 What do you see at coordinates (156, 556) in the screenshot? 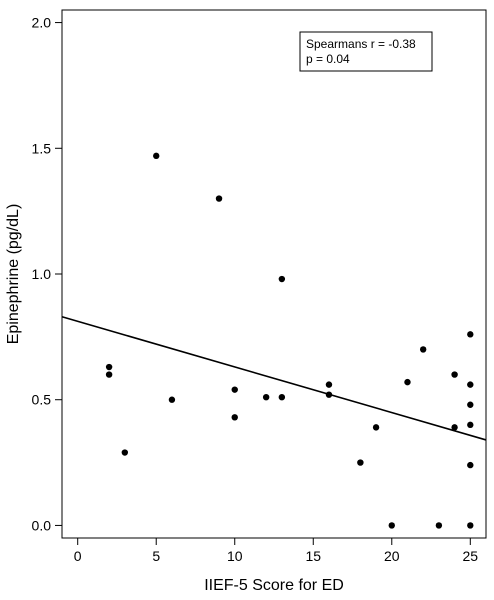
I see `x-tick-label: 5` at bounding box center [156, 556].